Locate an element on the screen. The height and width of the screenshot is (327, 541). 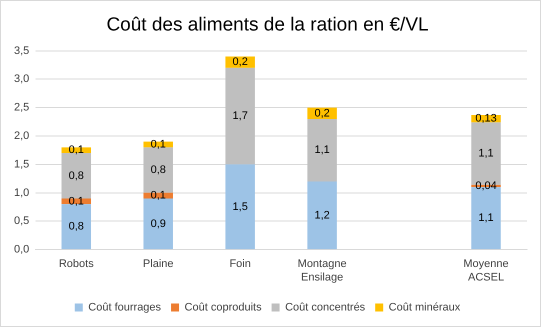
x-tick-label: Robots is located at coordinates (76, 264).